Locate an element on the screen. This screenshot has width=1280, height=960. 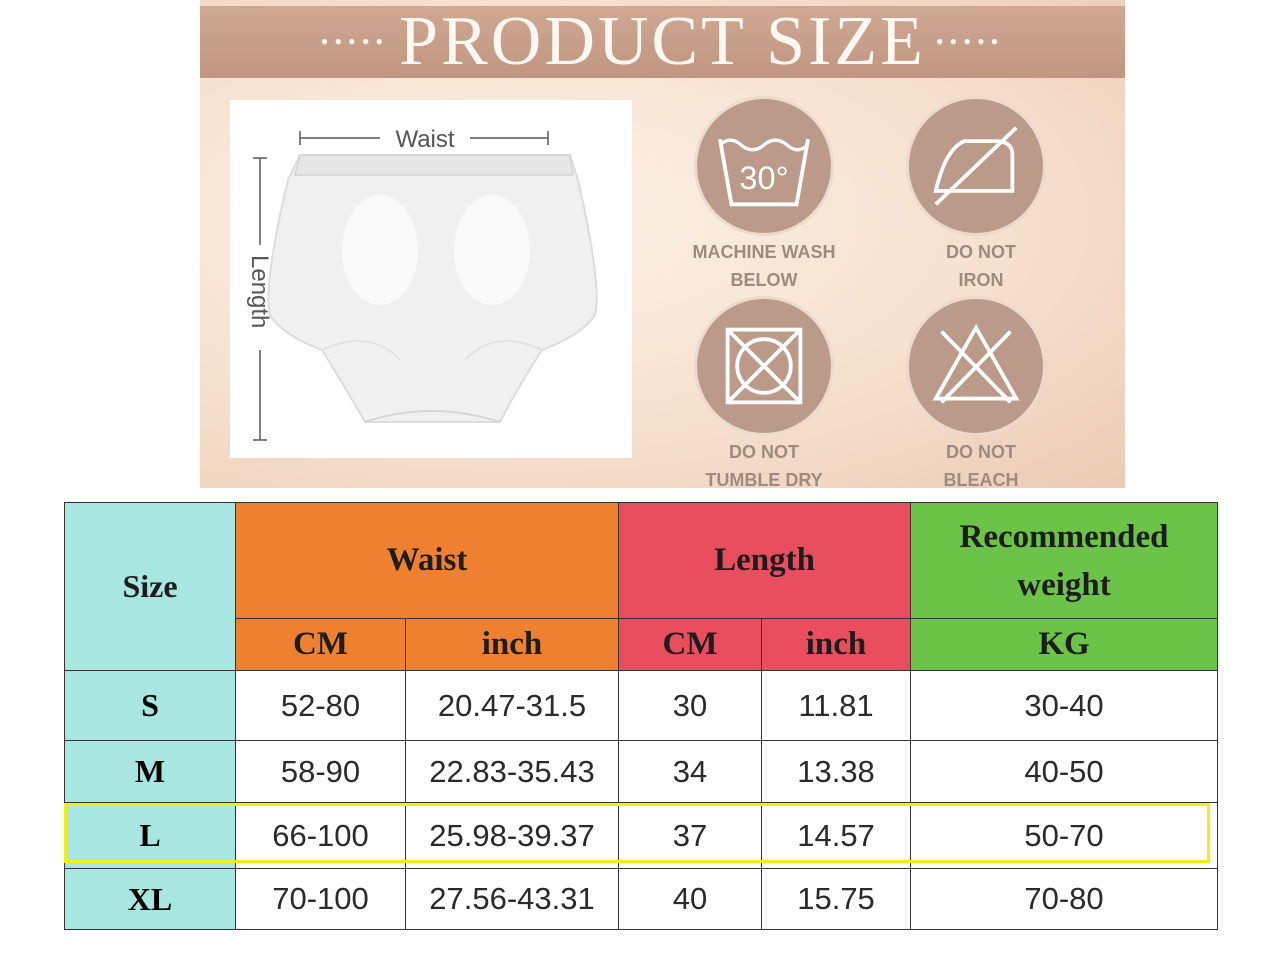
length-cm-cell: 34 is located at coordinates (690, 771).